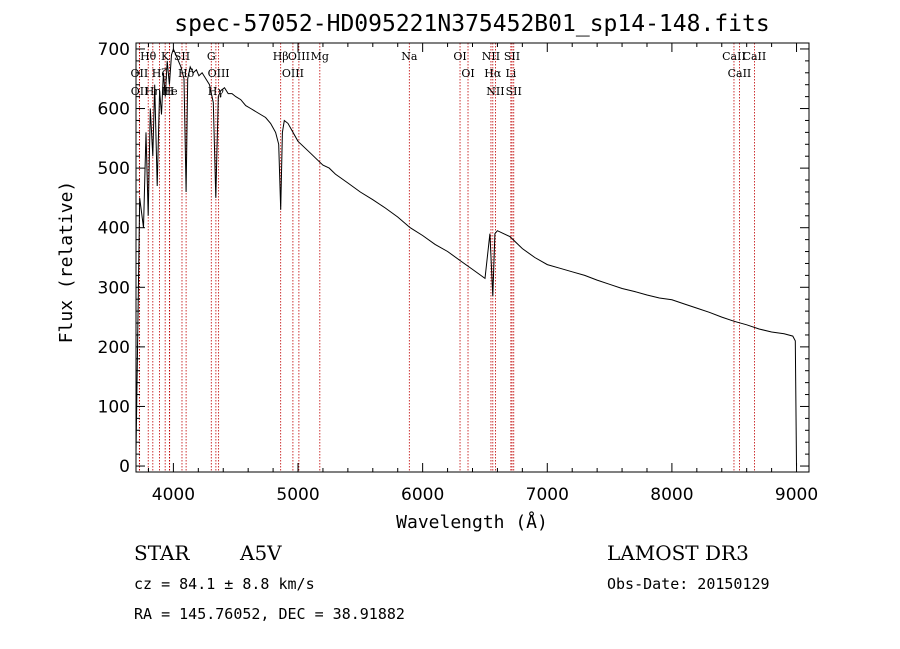  I want to click on y-tick-label: 600, so click(114, 110).